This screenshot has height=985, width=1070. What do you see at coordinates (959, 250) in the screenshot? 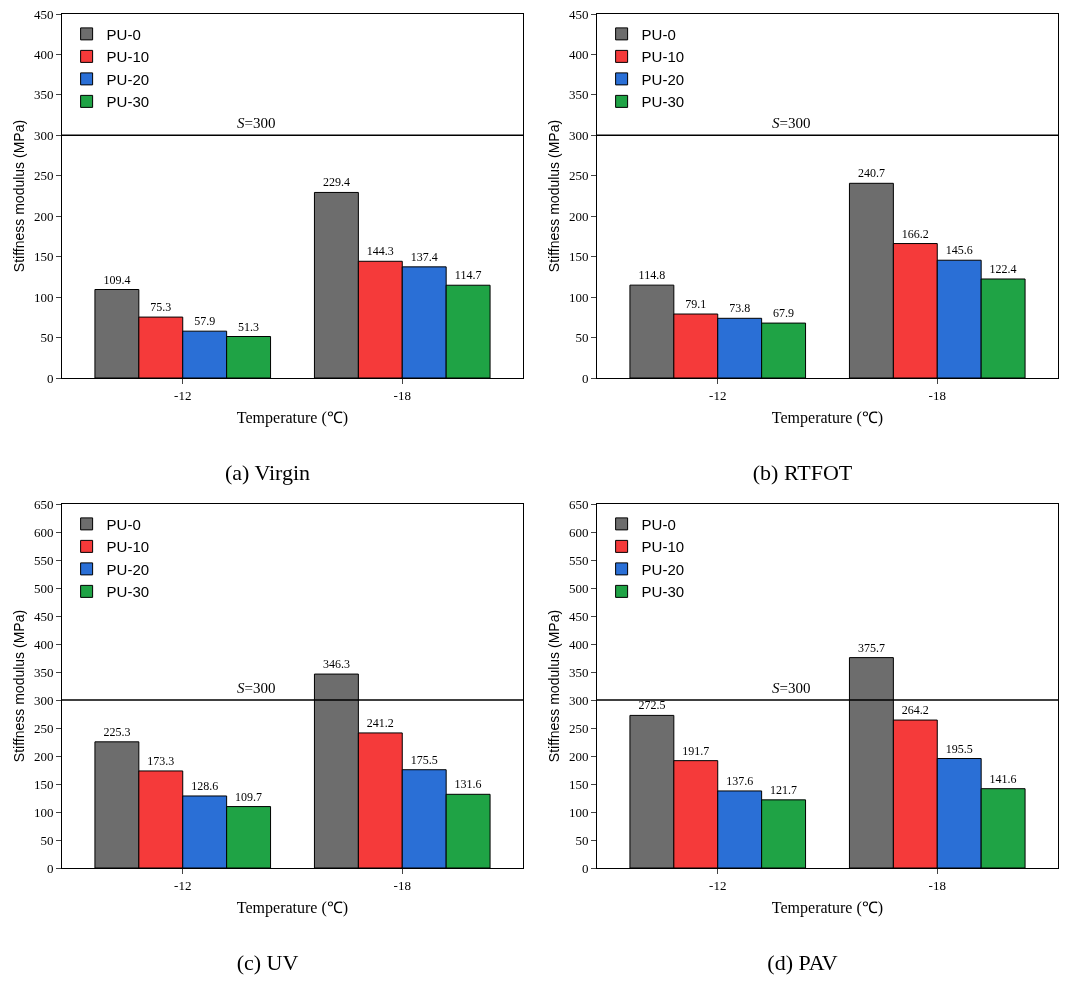
I see `data-label: 145.6` at bounding box center [959, 250].